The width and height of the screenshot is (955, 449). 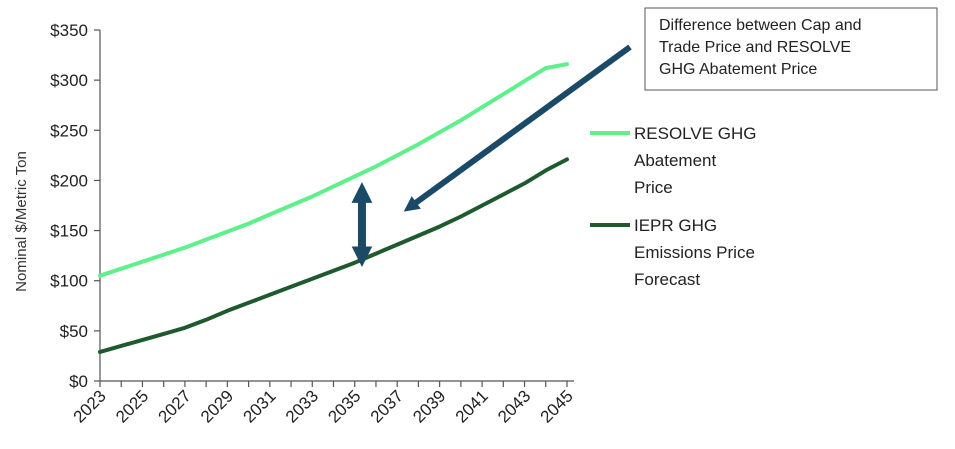 What do you see at coordinates (21, 221) in the screenshot?
I see `y-axis-title: Nominal $/Metric Ton` at bounding box center [21, 221].